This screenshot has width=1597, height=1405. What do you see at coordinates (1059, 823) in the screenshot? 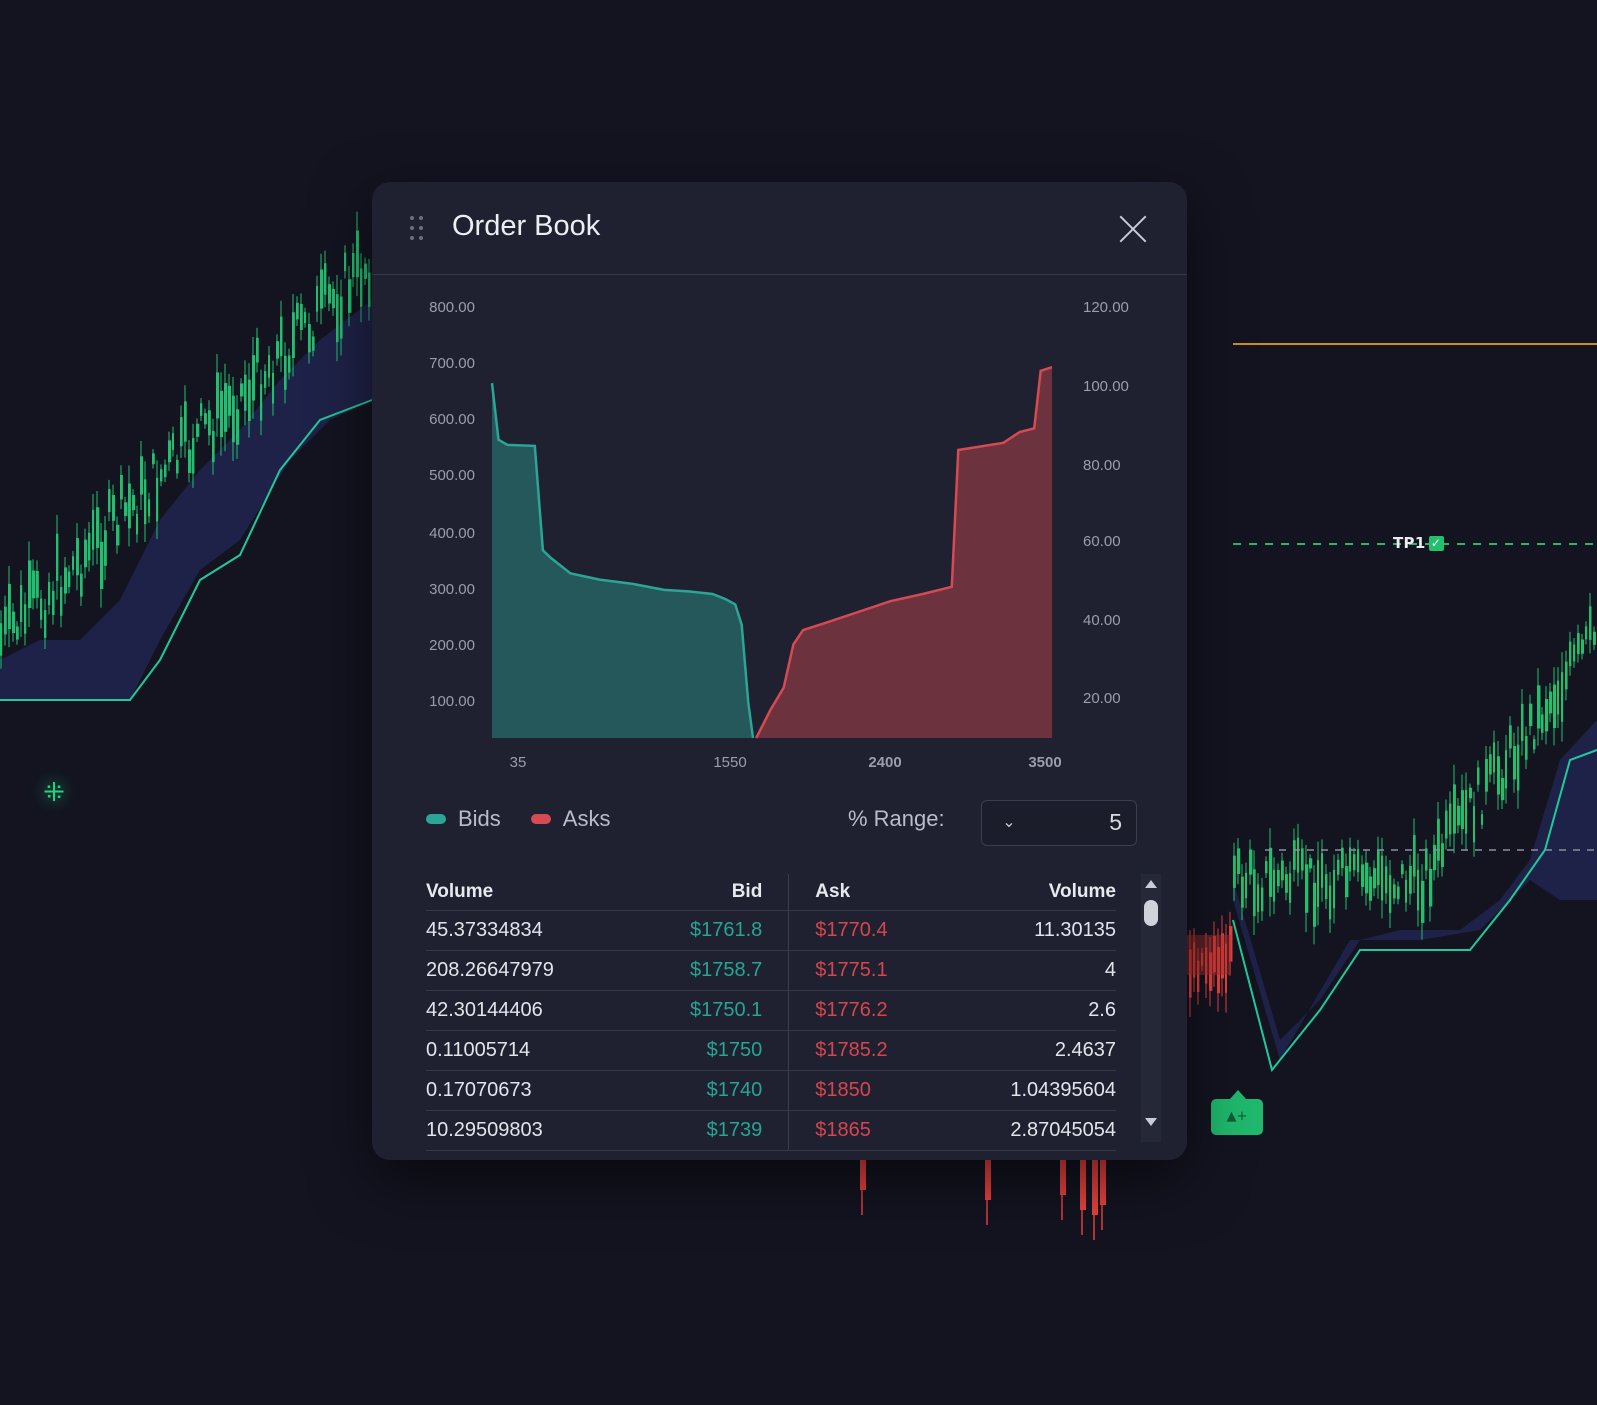
I see `range-select: ⌄ 5` at bounding box center [1059, 823].